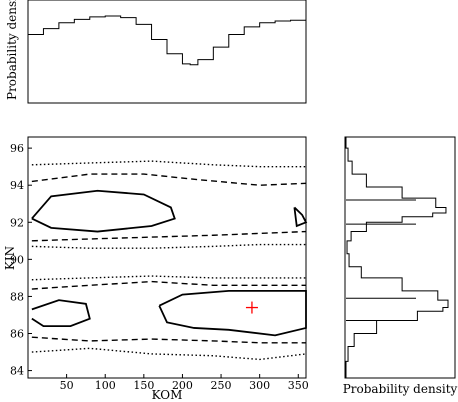 The height and width of the screenshot is (402, 458). Describe the element at coordinates (105, 385) in the screenshot. I see `x-tick-label: 100` at that location.